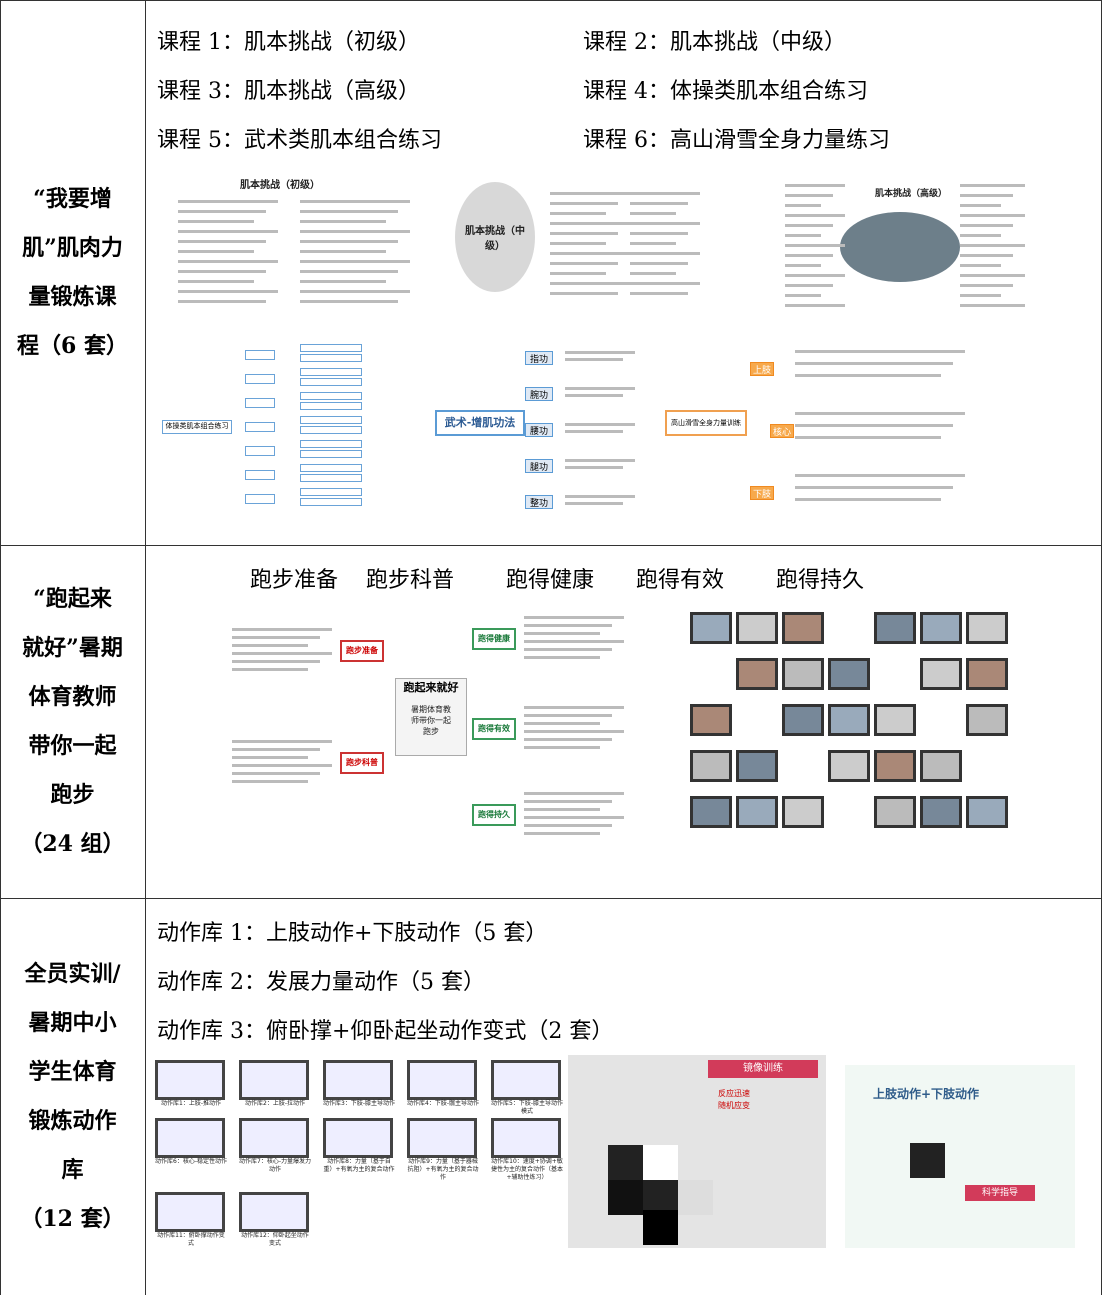  What do you see at coordinates (72, 843) in the screenshot?
I see `row-label: （24 组）` at bounding box center [72, 843].